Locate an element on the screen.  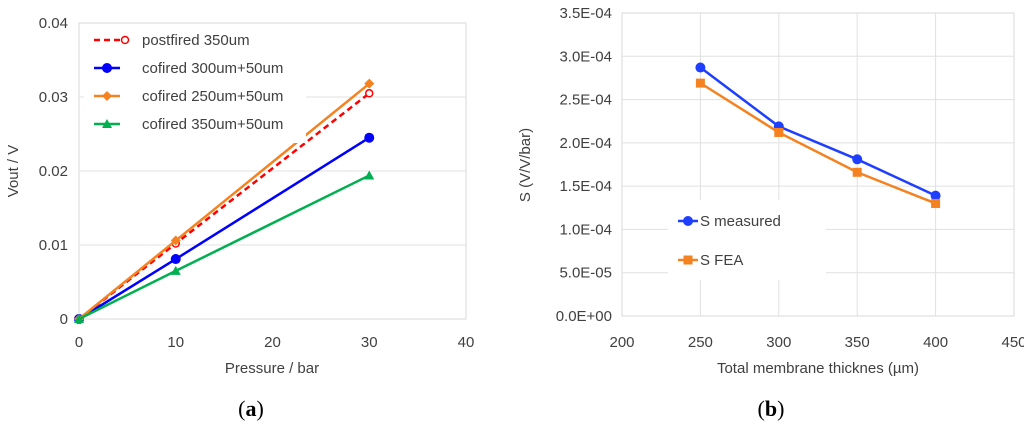
chart-a-y-ticks: 0 0.01 0.02 0.03 0.04 is located at coordinates (53, 171).